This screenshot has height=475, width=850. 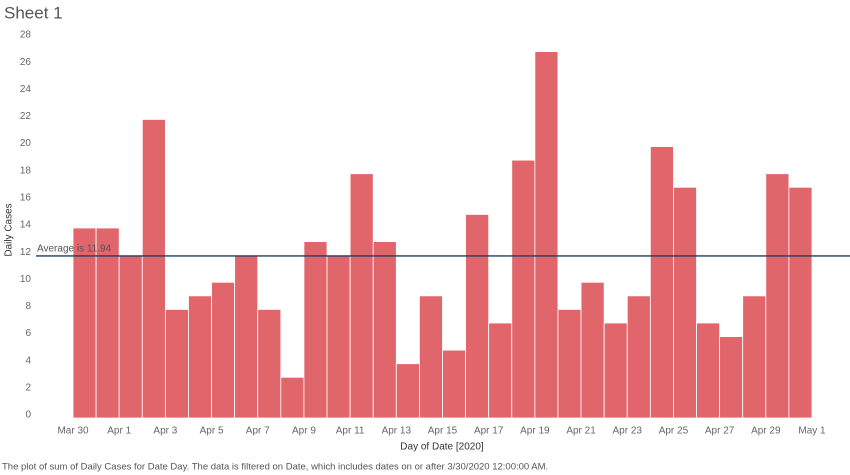 What do you see at coordinates (73, 431) in the screenshot?
I see `x-tick-label: Mar 30` at bounding box center [73, 431].